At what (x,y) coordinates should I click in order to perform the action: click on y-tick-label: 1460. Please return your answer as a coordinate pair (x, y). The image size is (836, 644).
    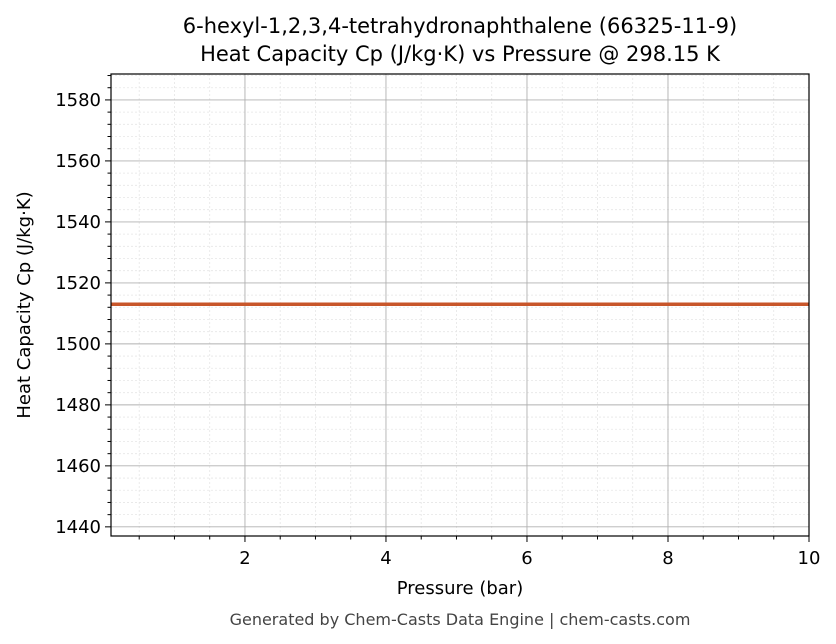
    Looking at the image, I should click on (78, 466).